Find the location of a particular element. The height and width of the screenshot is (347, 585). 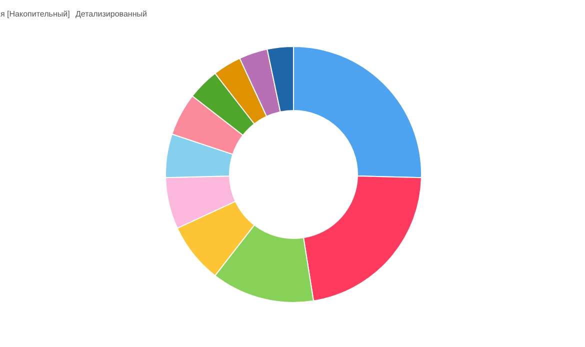

text: я [Накопительный] is located at coordinates (35, 14).